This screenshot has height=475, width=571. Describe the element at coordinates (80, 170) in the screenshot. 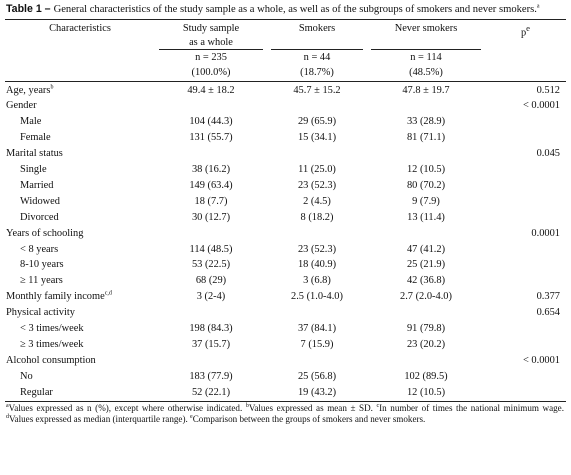

I see `row-label: Single` at that location.